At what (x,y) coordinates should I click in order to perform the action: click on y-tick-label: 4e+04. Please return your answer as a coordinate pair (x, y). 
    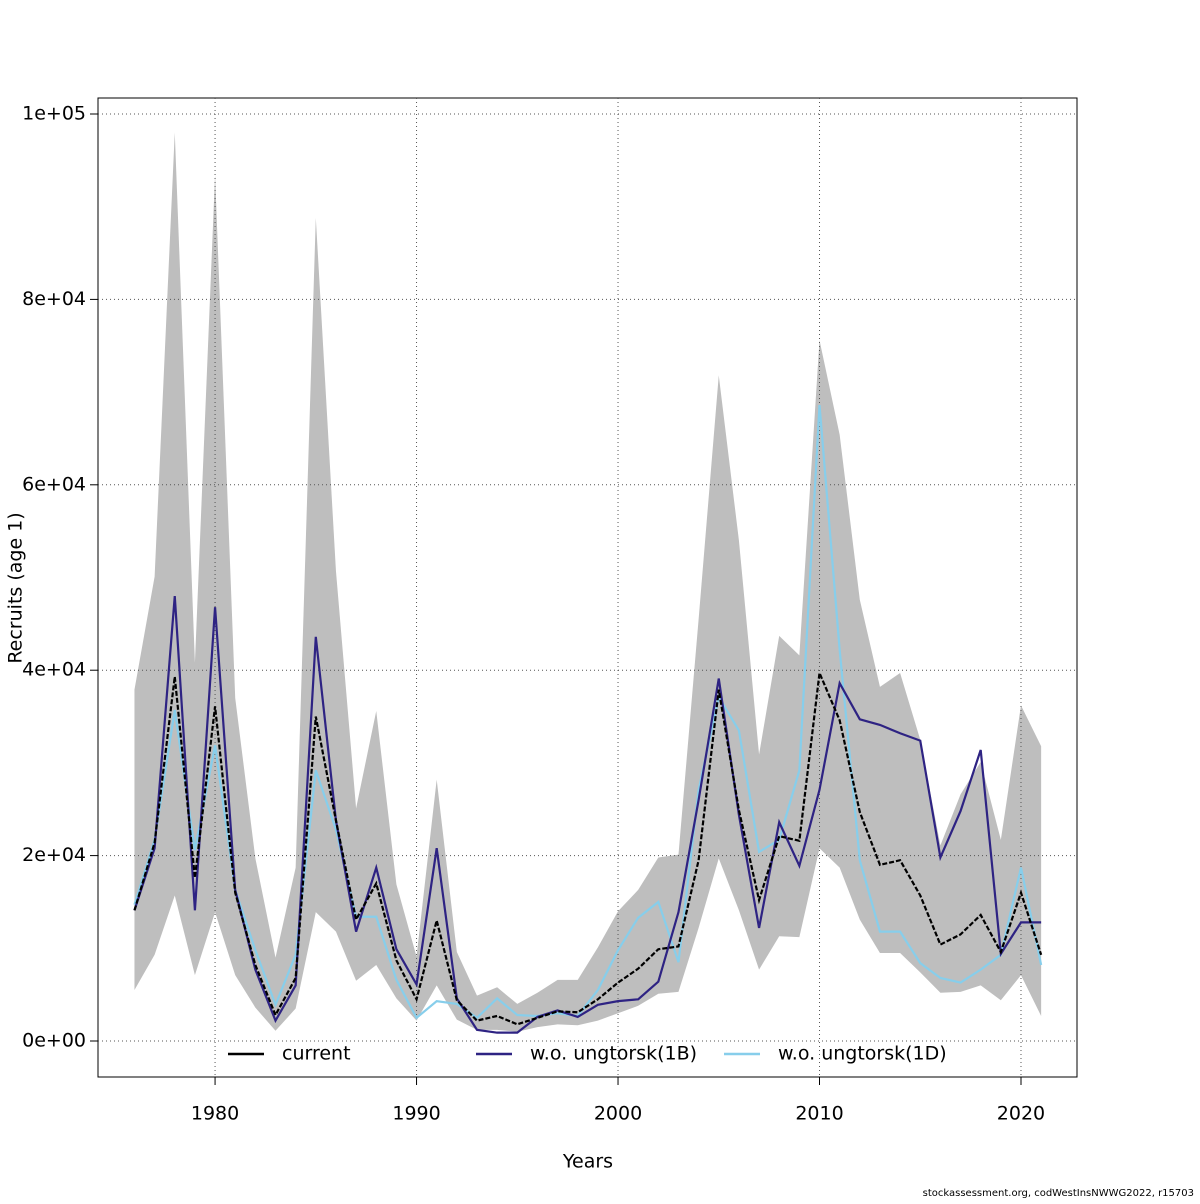
    Looking at the image, I should click on (54, 670).